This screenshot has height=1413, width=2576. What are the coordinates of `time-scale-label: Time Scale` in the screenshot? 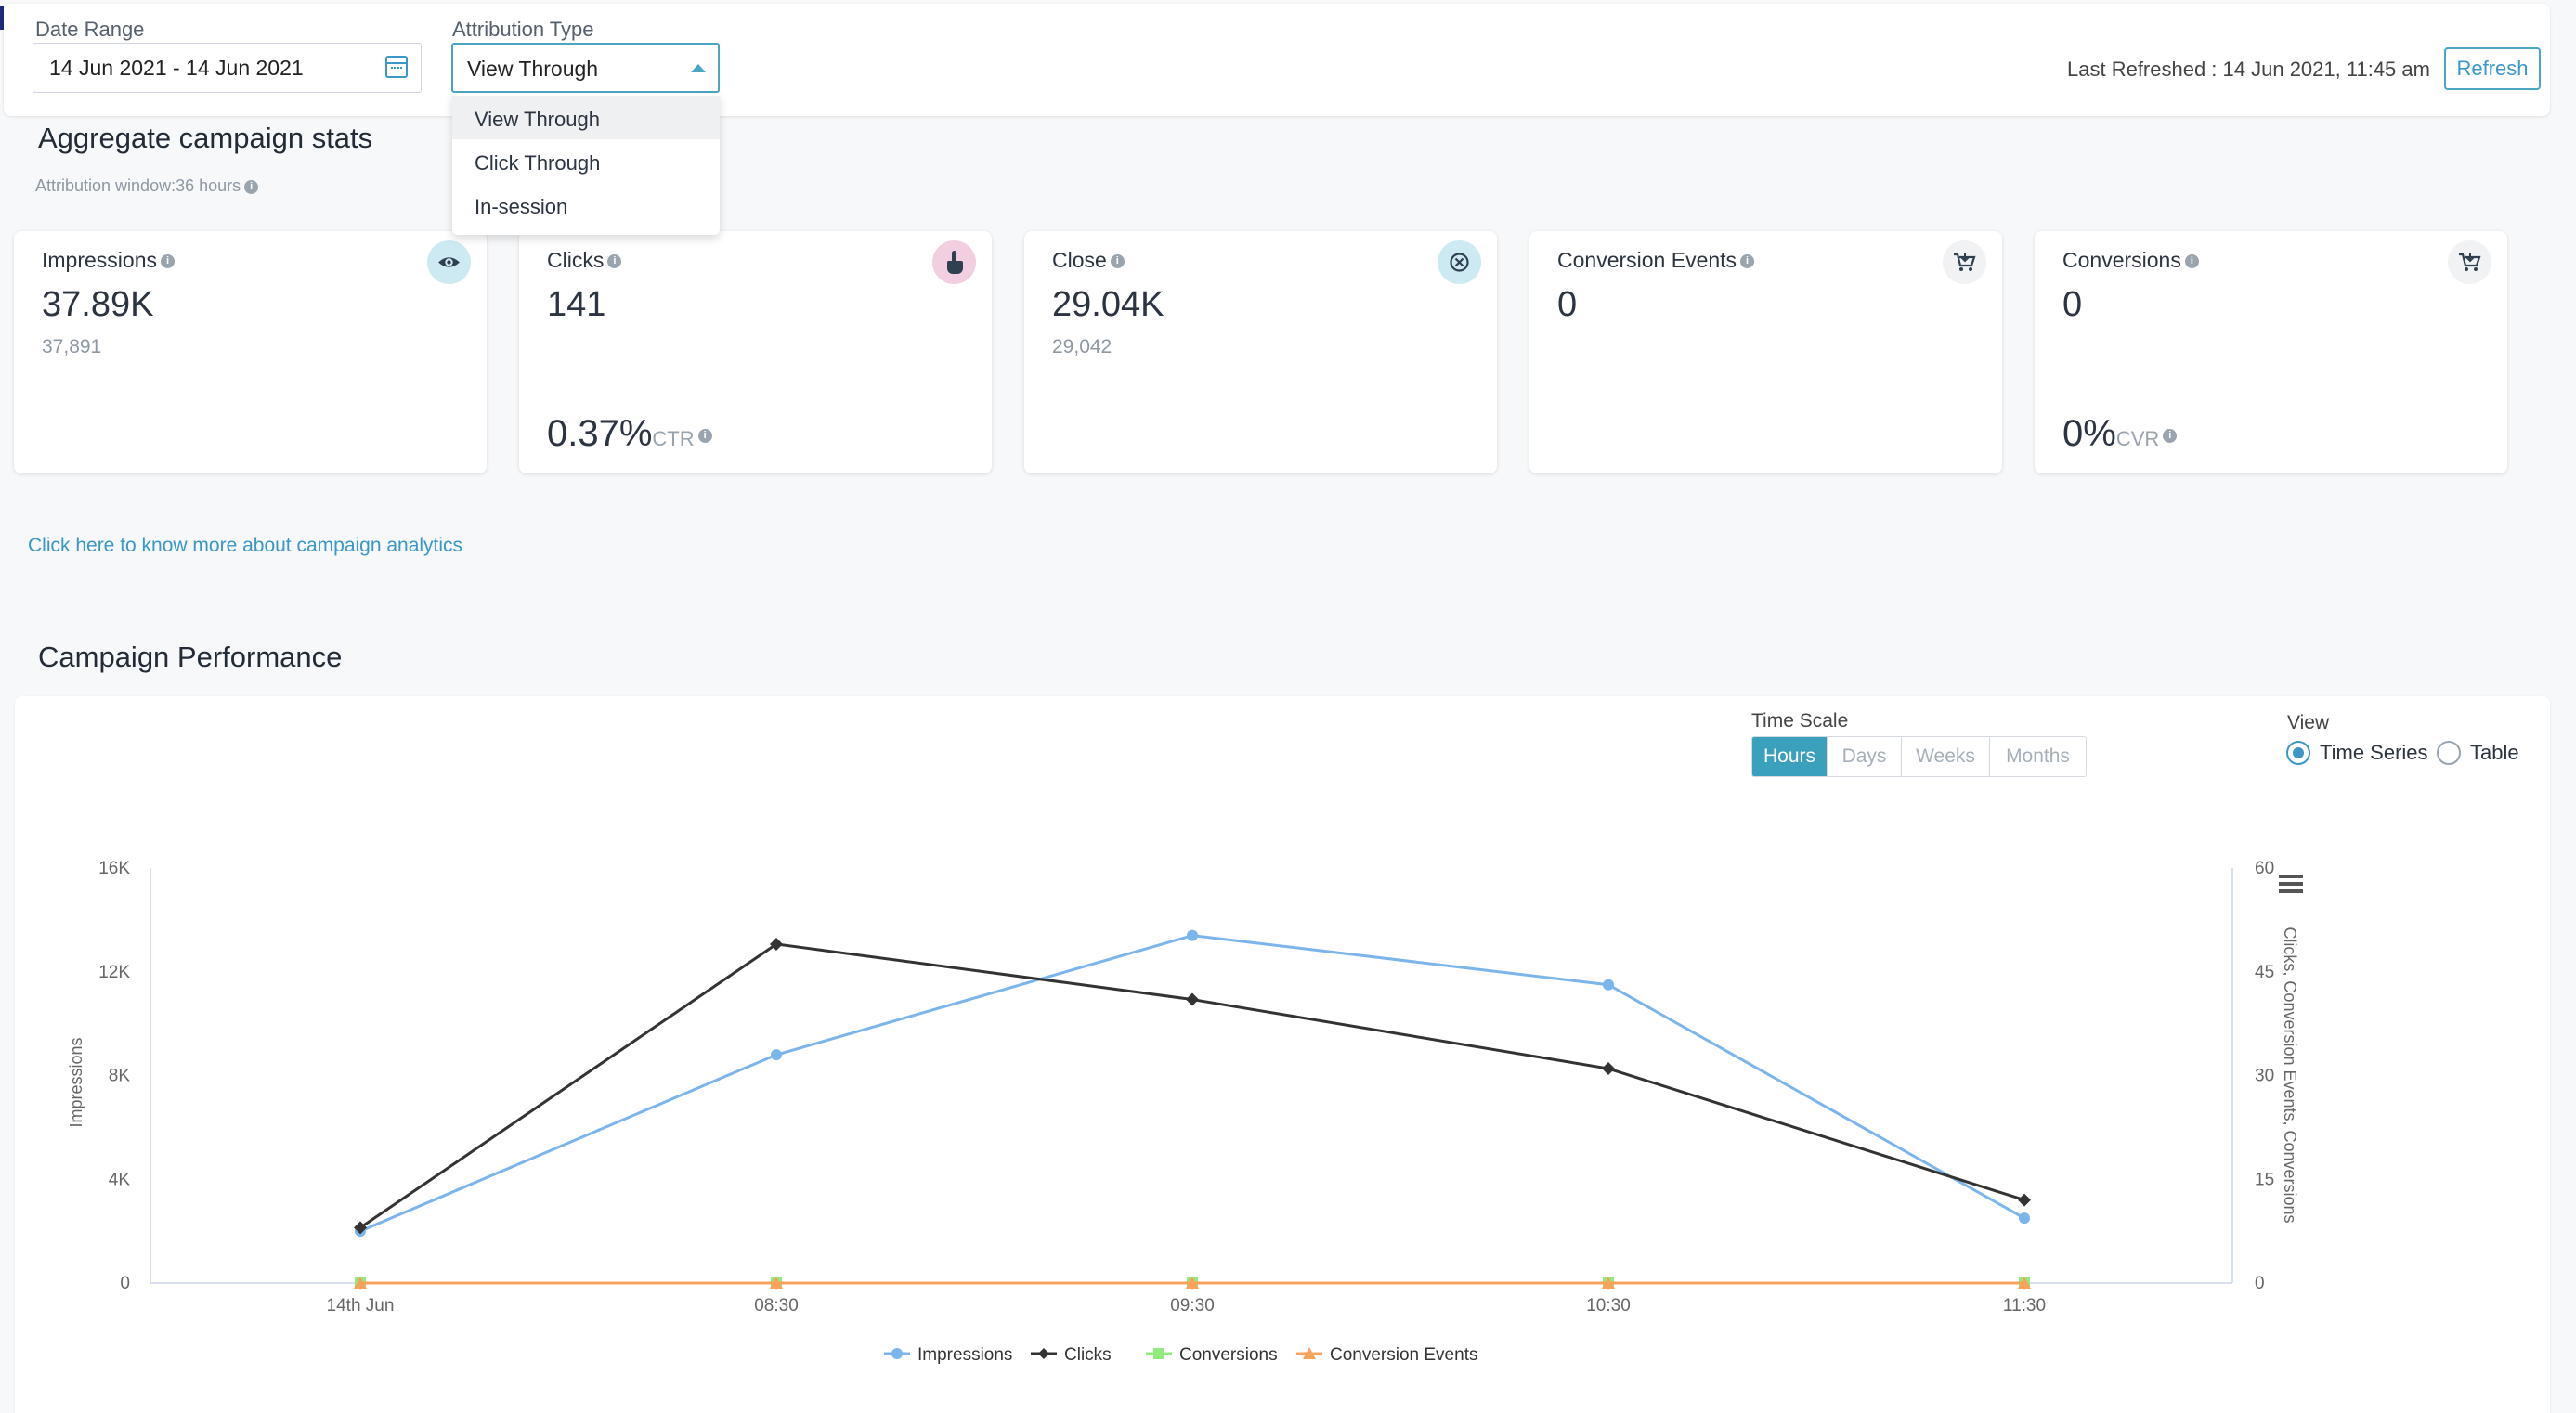 It's located at (1800, 721).